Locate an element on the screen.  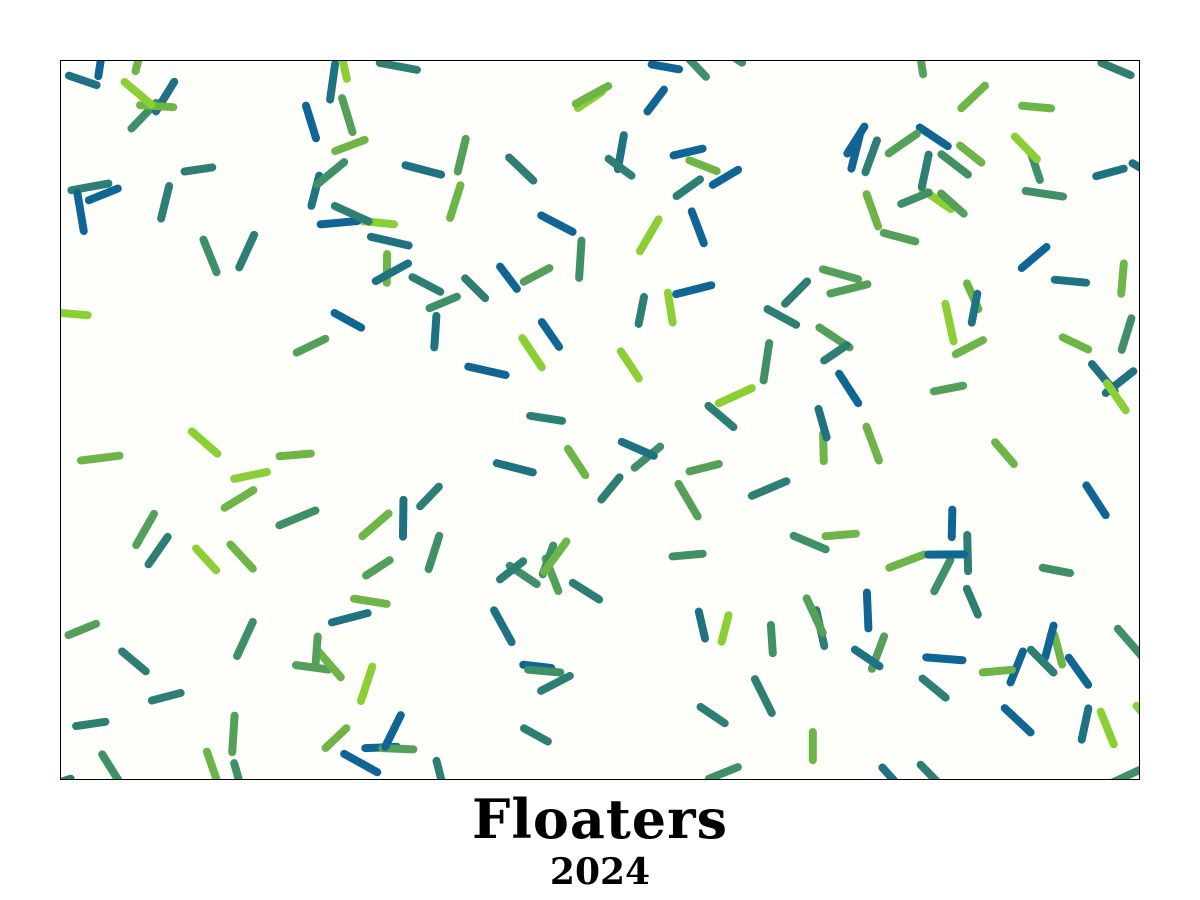
caption: Floaters 2024 is located at coordinates (600, 839).